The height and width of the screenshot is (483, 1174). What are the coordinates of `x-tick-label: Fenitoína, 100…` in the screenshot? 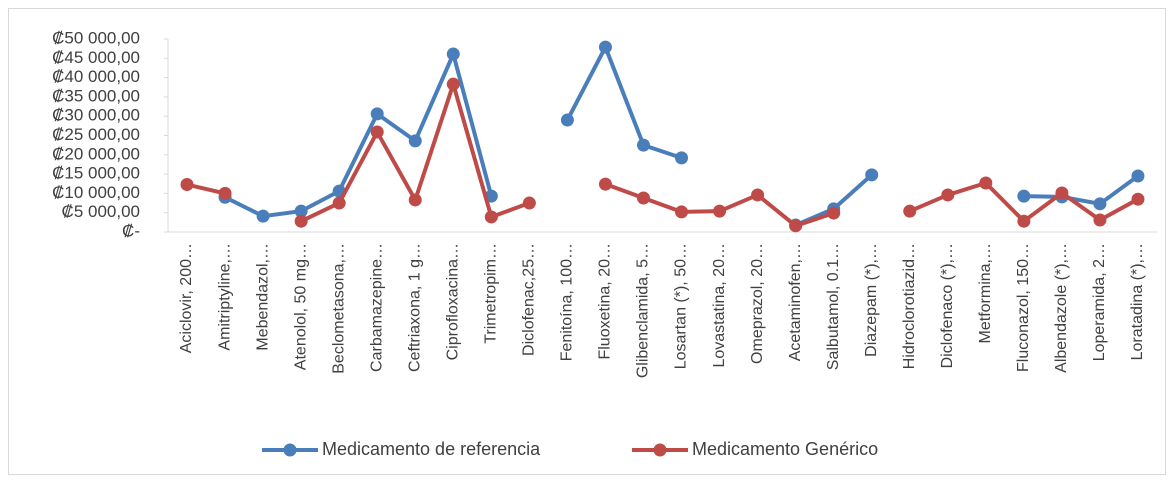 It's located at (567, 302).